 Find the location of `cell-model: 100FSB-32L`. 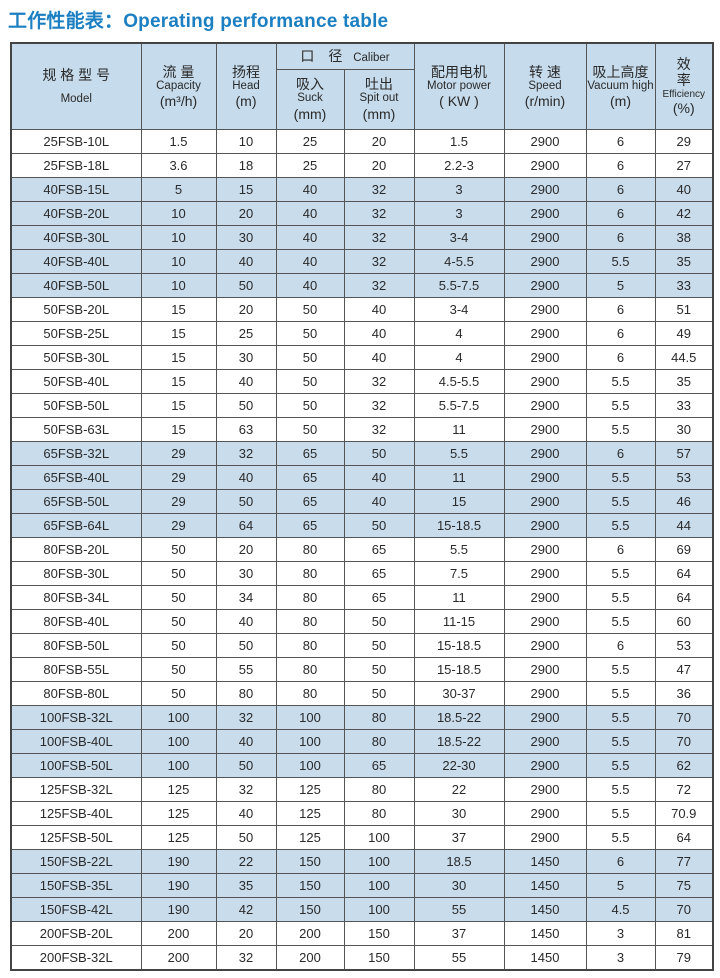

cell-model: 100FSB-32L is located at coordinates (76, 717).